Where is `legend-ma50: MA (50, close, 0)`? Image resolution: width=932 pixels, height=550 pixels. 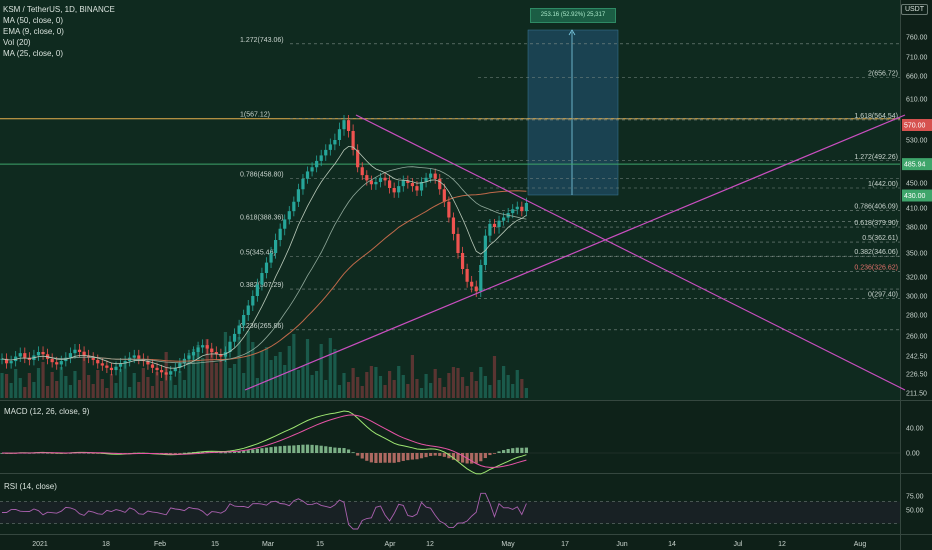 legend-ma50: MA (50, close, 0) is located at coordinates (33, 20).